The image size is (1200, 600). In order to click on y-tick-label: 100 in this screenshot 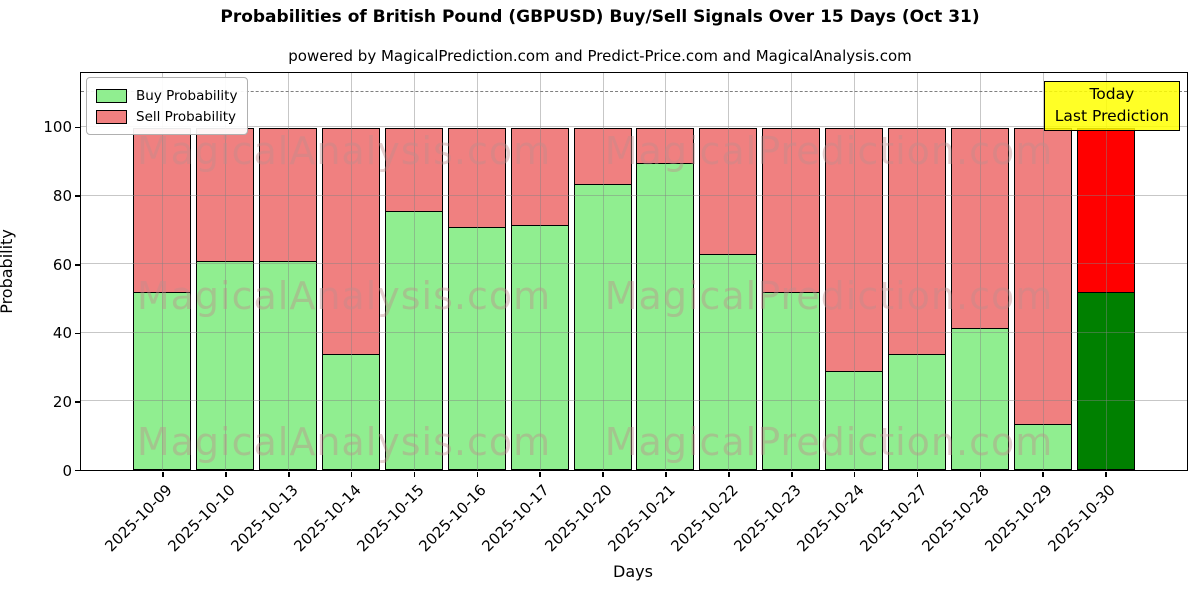, I will do `click(57, 127)`.